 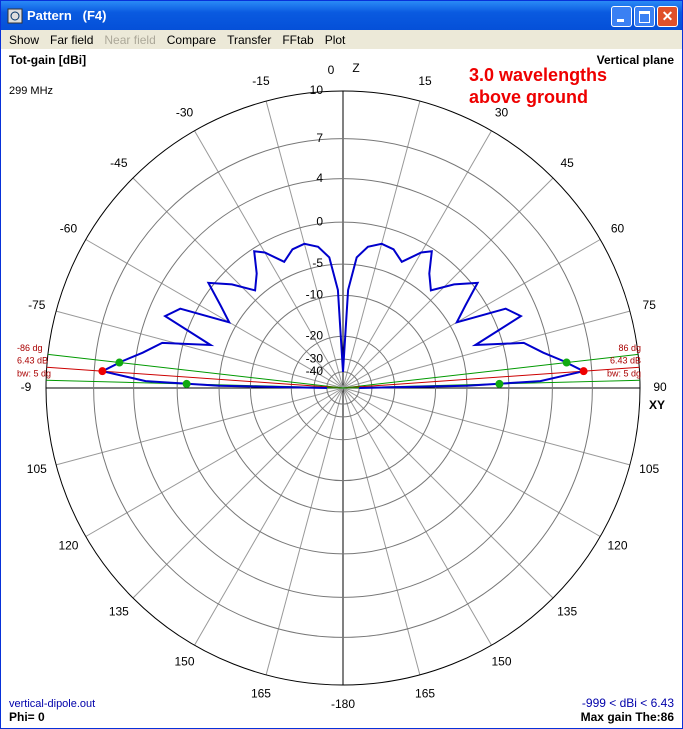 What do you see at coordinates (628, 717) in the screenshot?
I see `max-gain-label: Max gain The:86` at bounding box center [628, 717].